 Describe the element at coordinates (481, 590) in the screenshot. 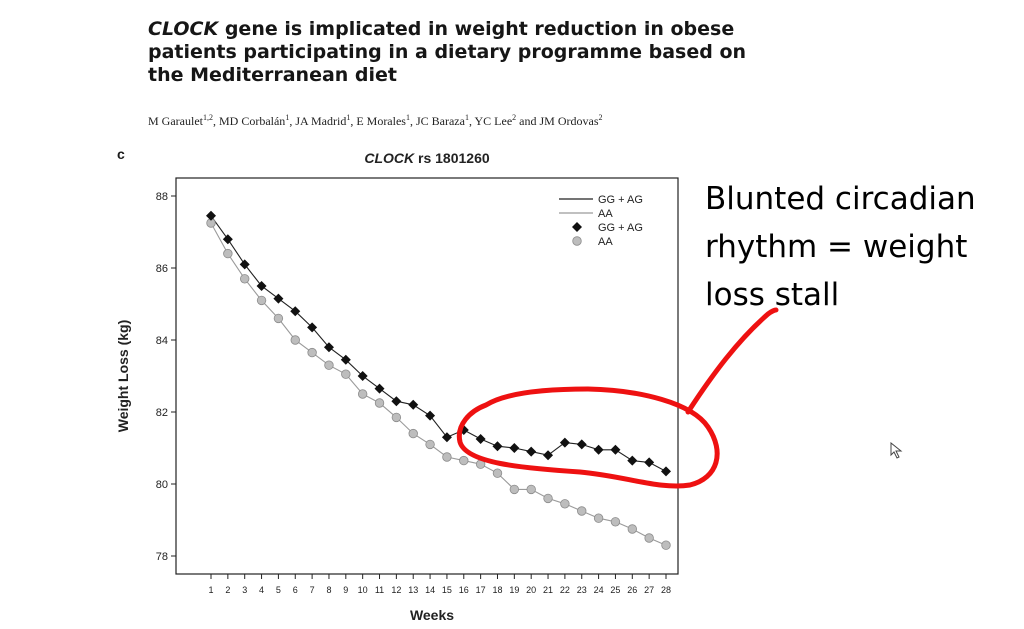

I see `x-tick-label: 17` at that location.